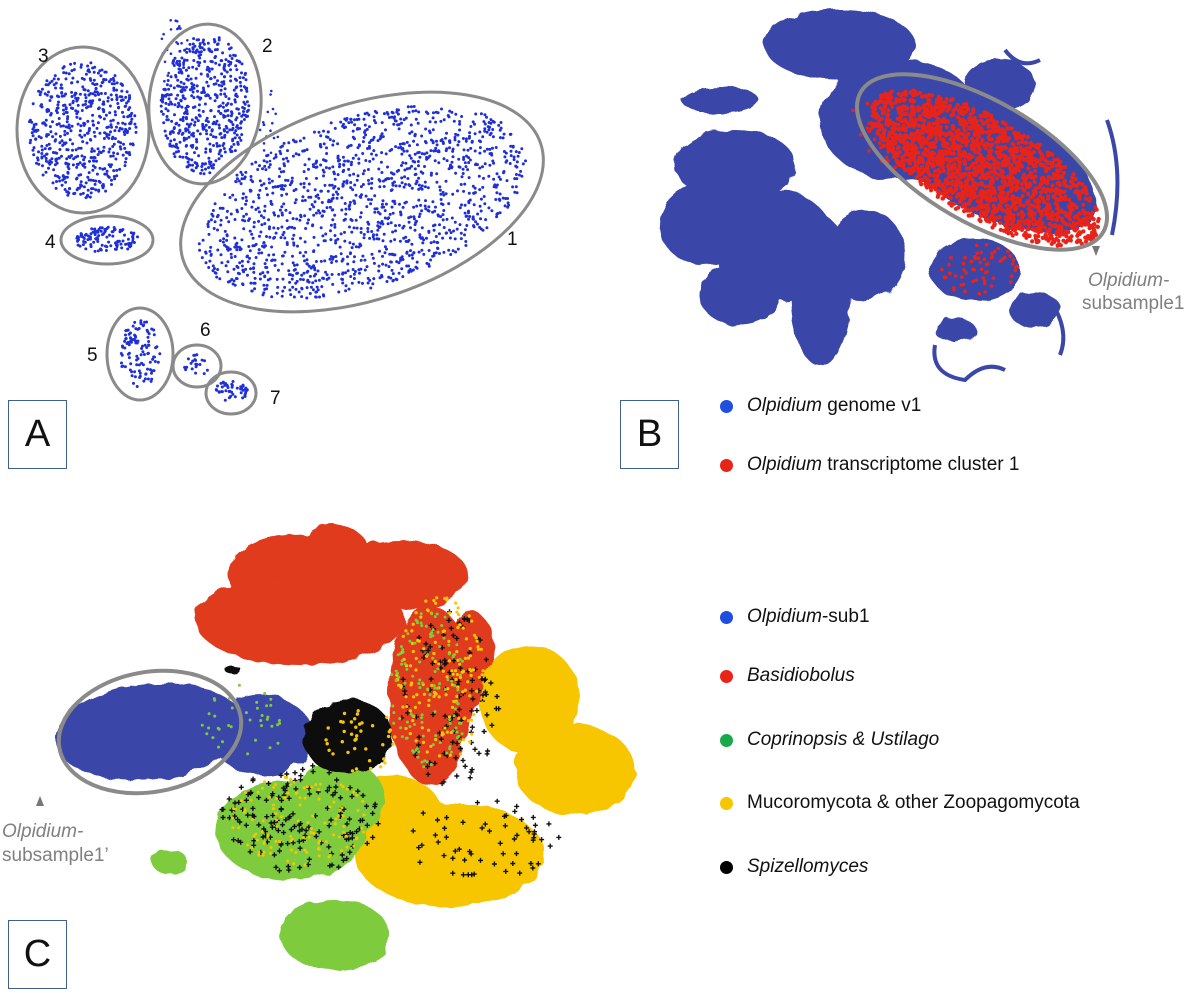  Describe the element at coordinates (180, 28) in the screenshot. I see `stray-point` at that location.